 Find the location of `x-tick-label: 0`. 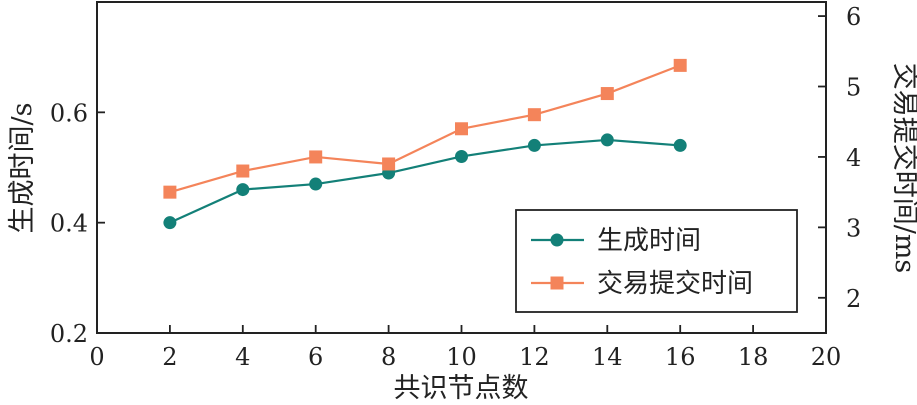

x-tick-label: 0 is located at coordinates (96, 357).